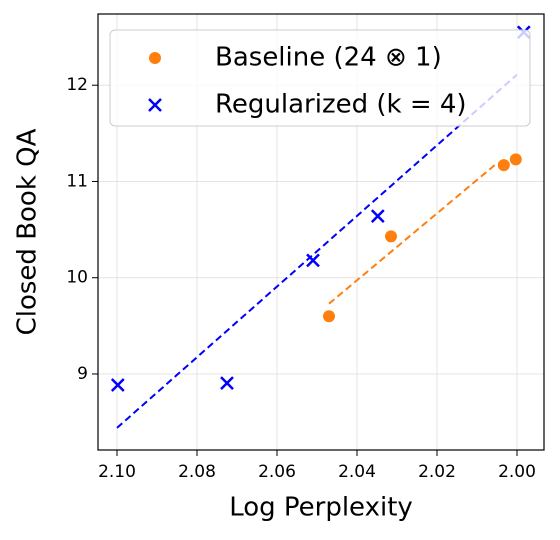 This screenshot has height=540, width=560. Describe the element at coordinates (413, 233) in the screenshot. I see `fit-line` at that location.